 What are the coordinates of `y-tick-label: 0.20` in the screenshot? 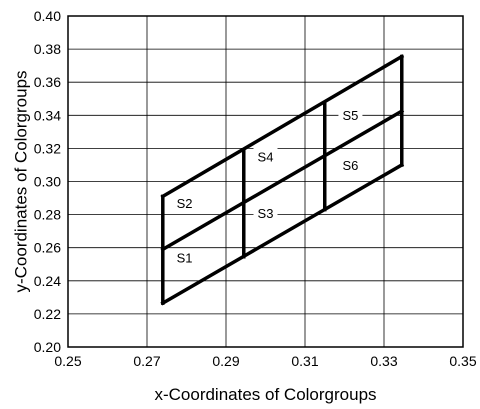 It's located at (47, 347).